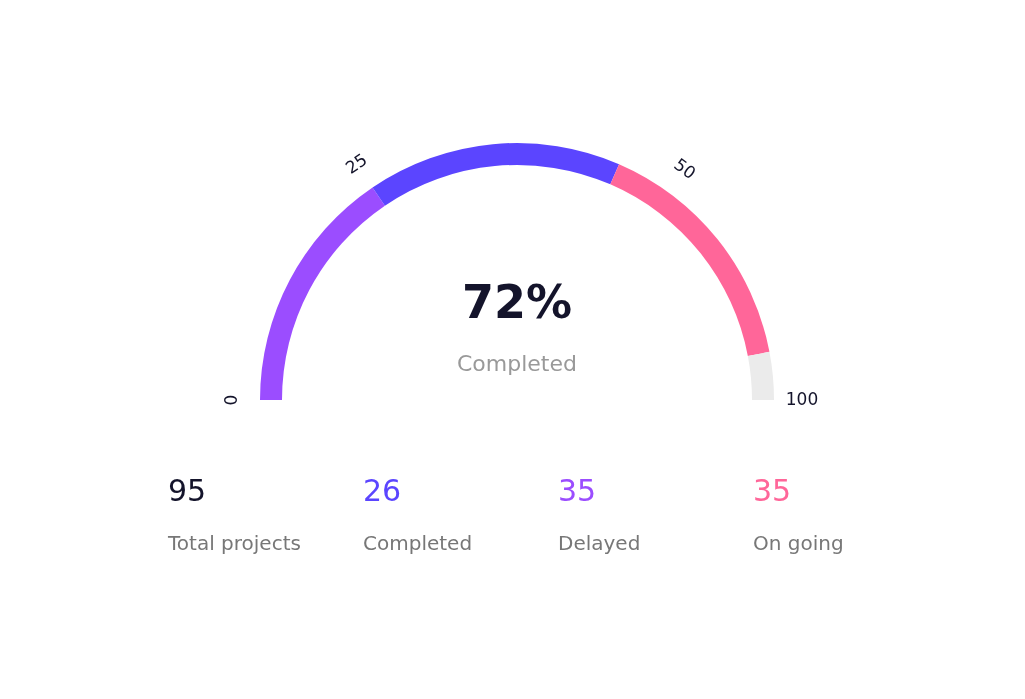  Describe the element at coordinates (517, 302) in the screenshot. I see `text: 72%` at that location.